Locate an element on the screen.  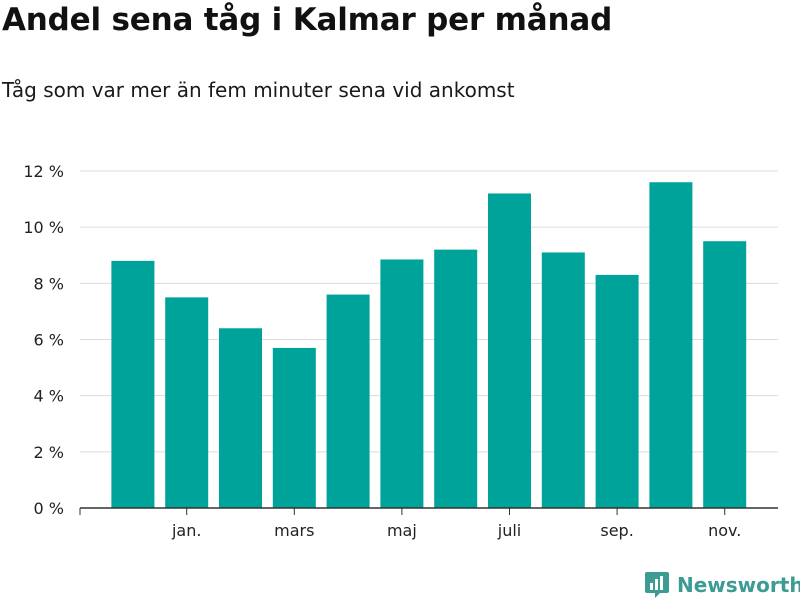
y-tick-label: 2 % is located at coordinates (49, 452).